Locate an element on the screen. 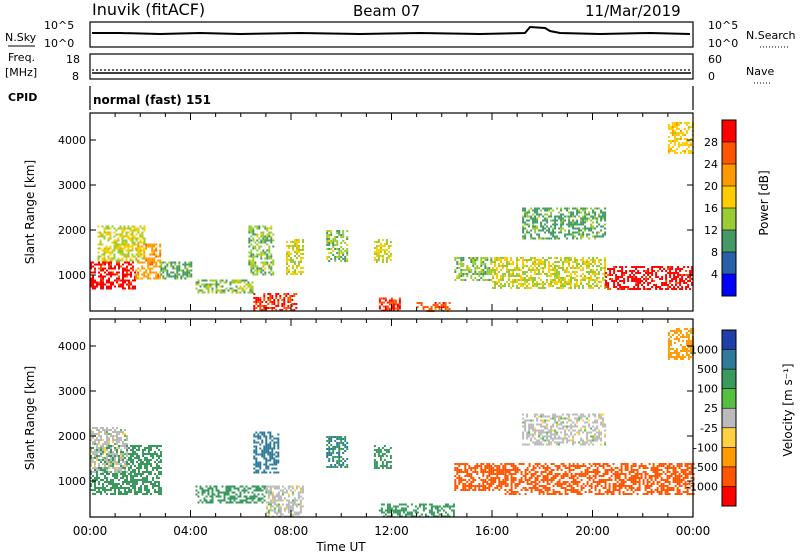 This screenshot has height=554, width=800. cpid-row: CPID normal (fast) 151 is located at coordinates (351, 98).